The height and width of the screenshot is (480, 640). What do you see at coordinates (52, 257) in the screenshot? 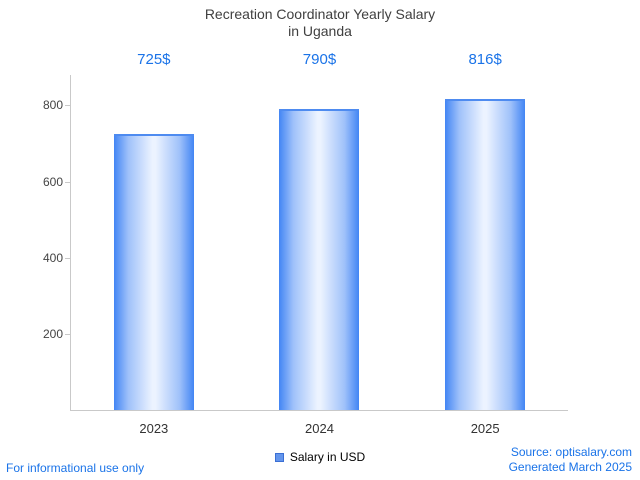
I see `y-tick-label: 400` at bounding box center [52, 257].